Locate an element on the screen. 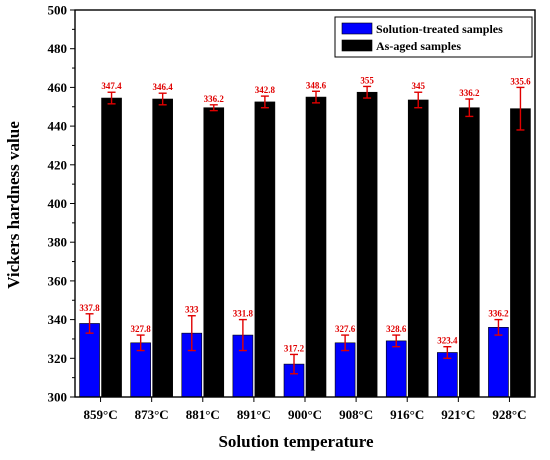 This screenshot has height=460, width=550. data-label-solution-4: 317.2 is located at coordinates (294, 348).